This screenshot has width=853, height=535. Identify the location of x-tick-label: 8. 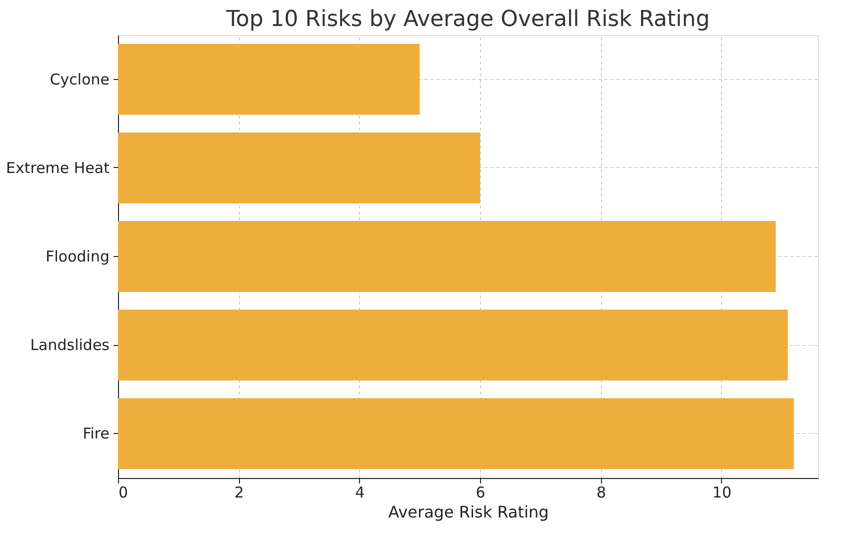
(601, 493).